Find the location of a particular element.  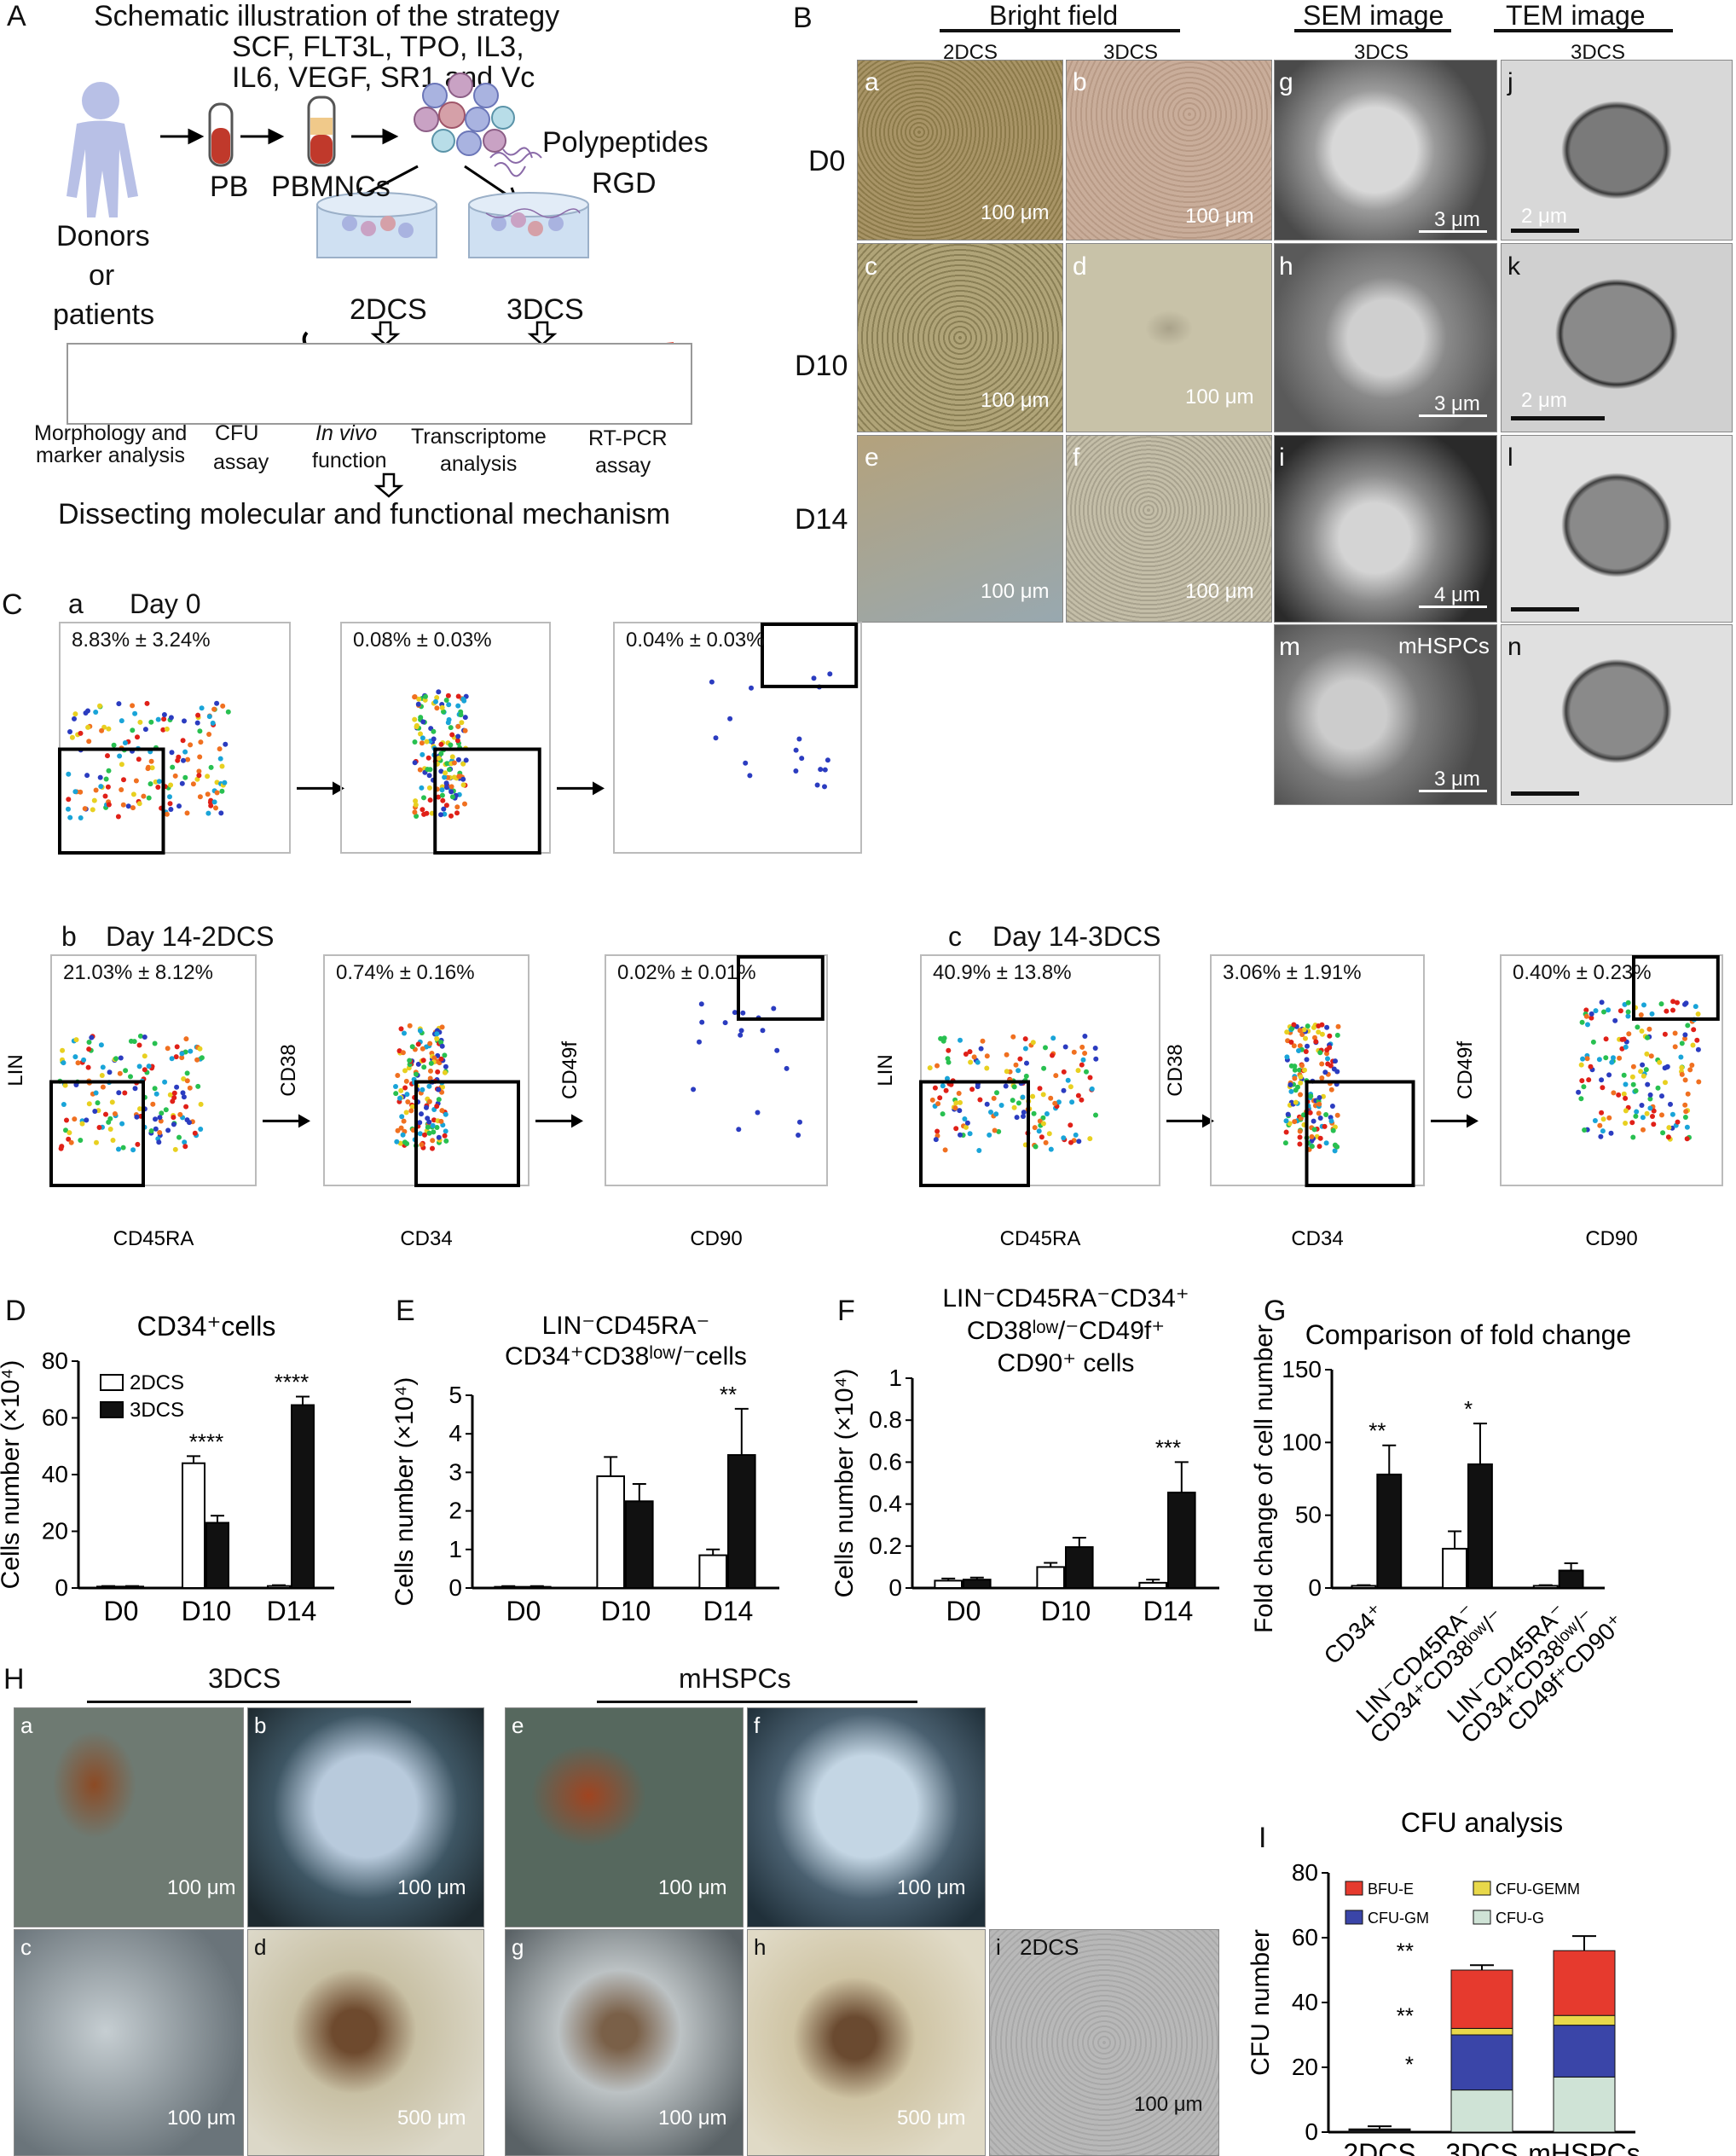

chart-F-title-2: CD38ˡᵒʷ/⁻CD49f⁺ is located at coordinates (1066, 1331).